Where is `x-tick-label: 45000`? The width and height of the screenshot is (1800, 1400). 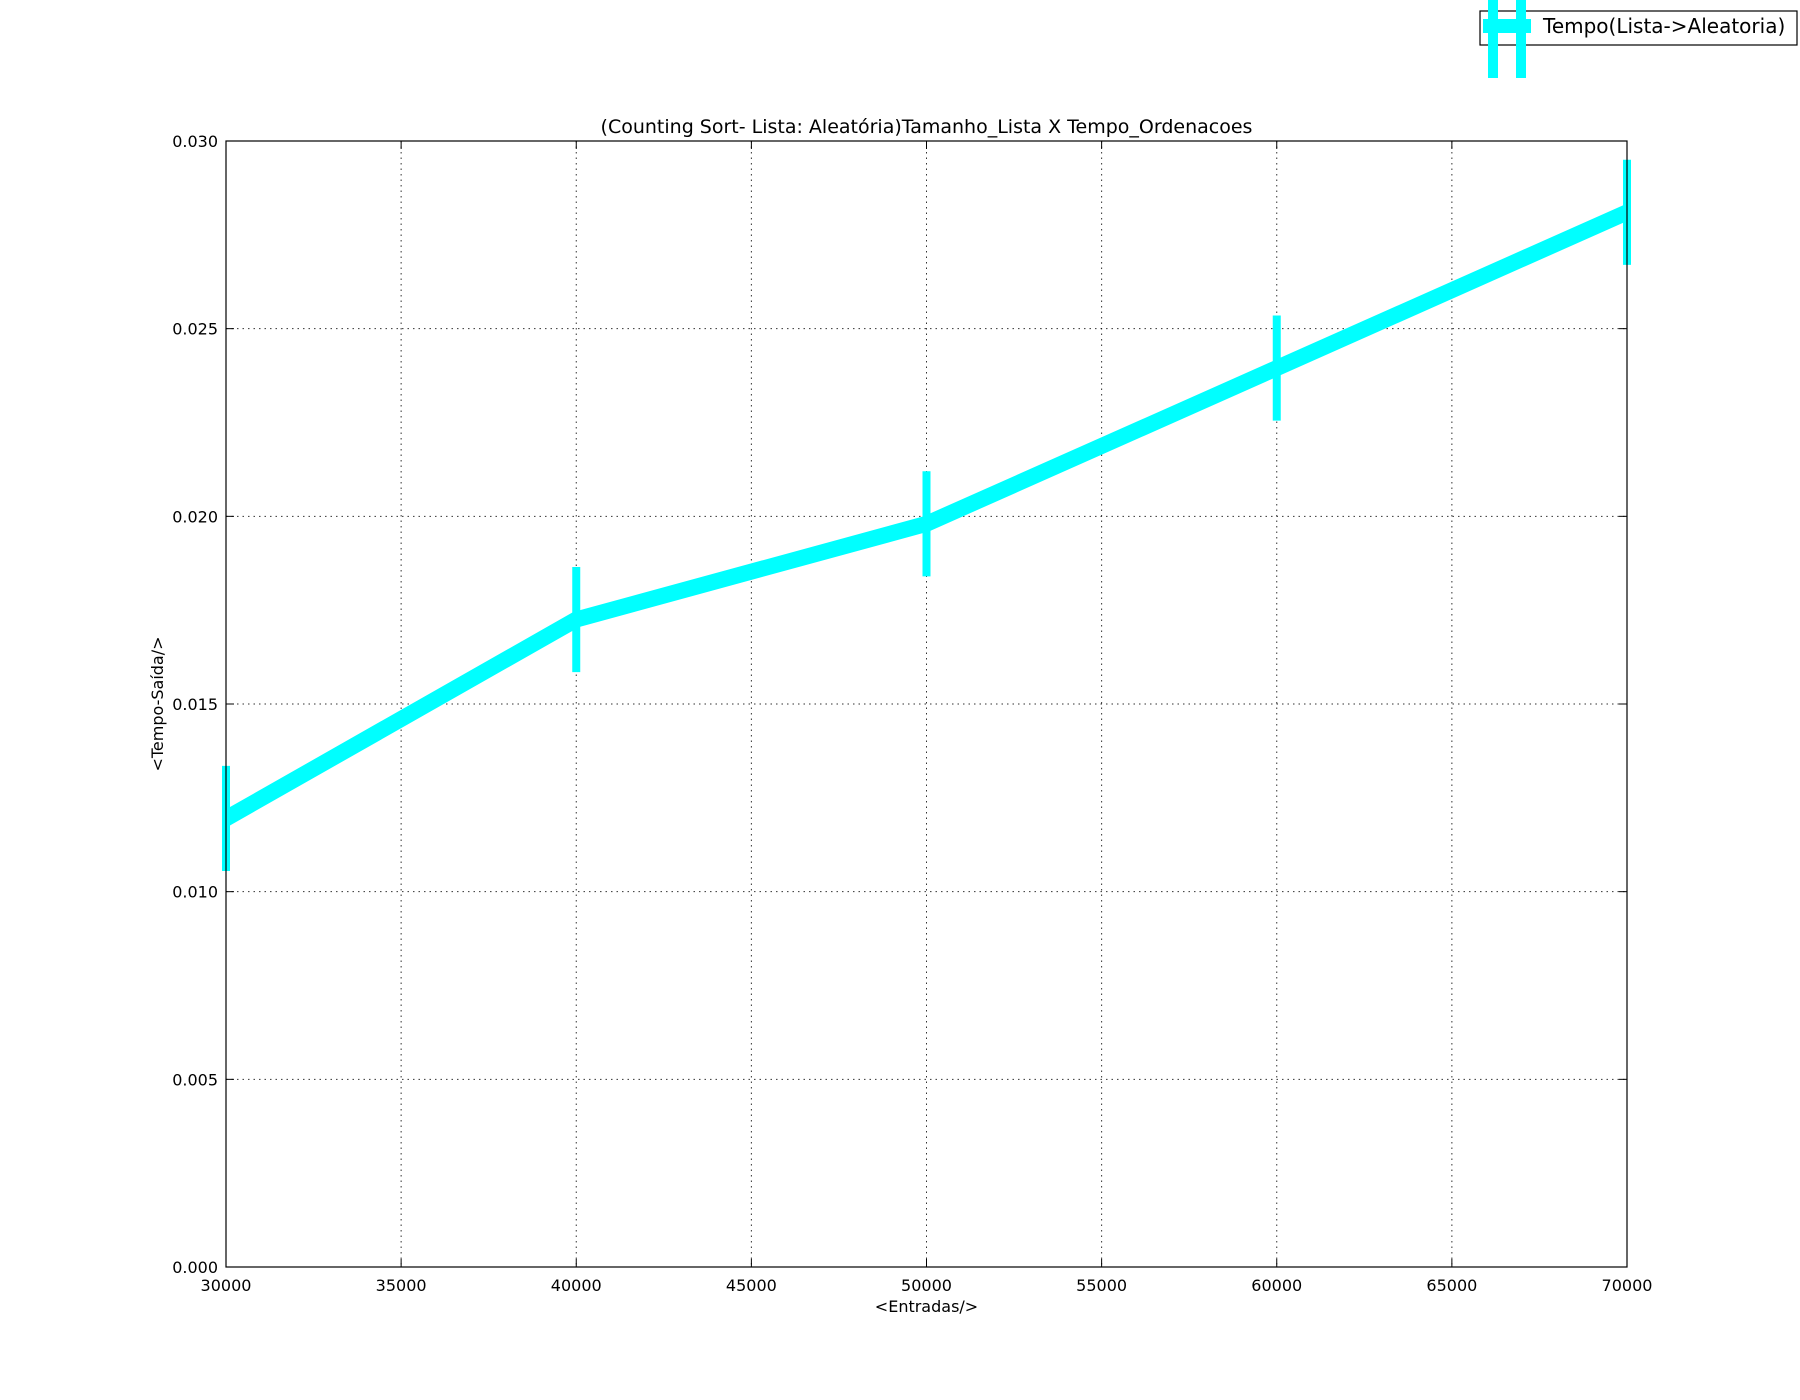
x-tick-label: 45000 is located at coordinates (751, 1285).